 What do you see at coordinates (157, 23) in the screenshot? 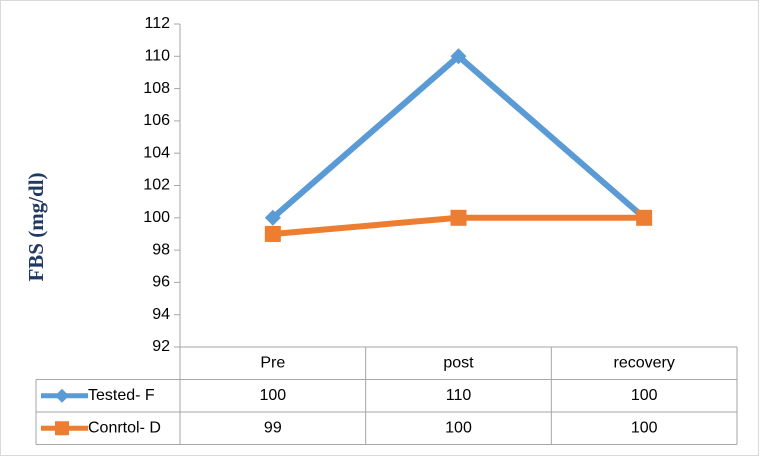
I see `y-tick-label: 112` at bounding box center [157, 23].